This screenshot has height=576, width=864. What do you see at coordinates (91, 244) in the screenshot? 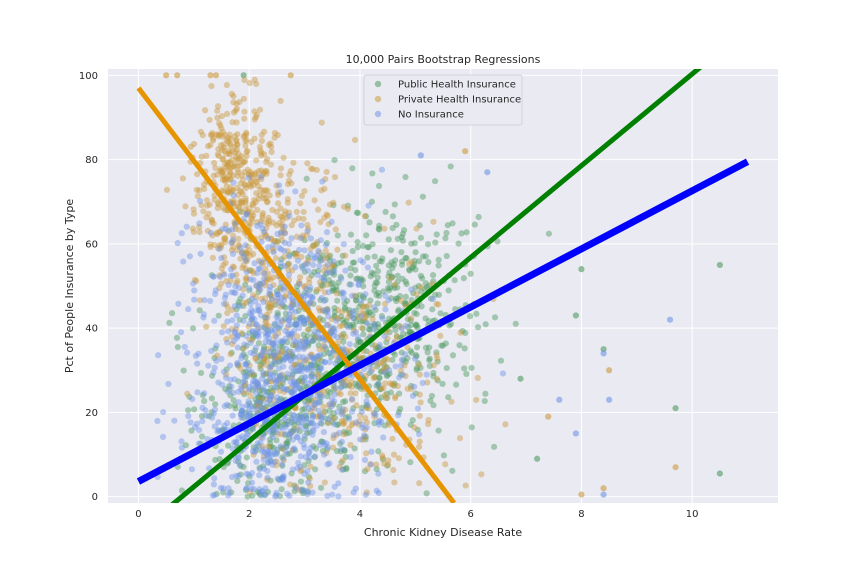
I see `y-tick-label: 60` at bounding box center [91, 244].